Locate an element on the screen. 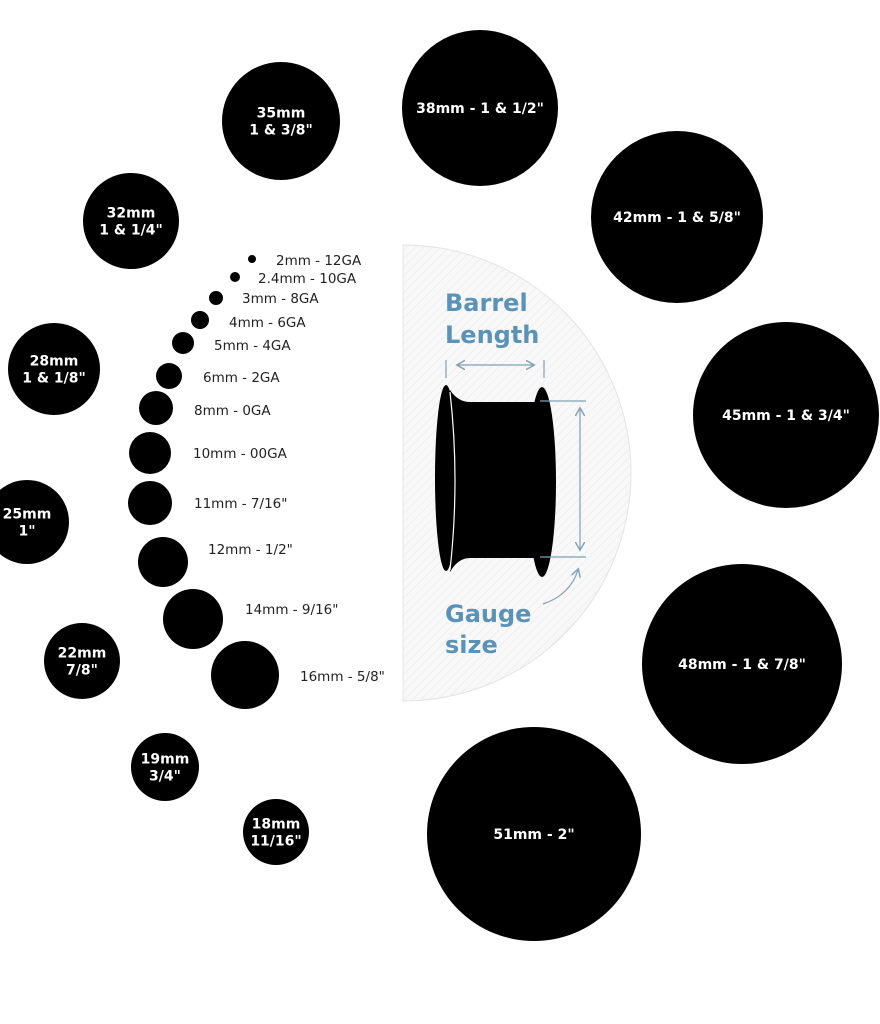 The width and height of the screenshot is (880, 1024). gauge-label: 3mm - 8GA is located at coordinates (280, 299).